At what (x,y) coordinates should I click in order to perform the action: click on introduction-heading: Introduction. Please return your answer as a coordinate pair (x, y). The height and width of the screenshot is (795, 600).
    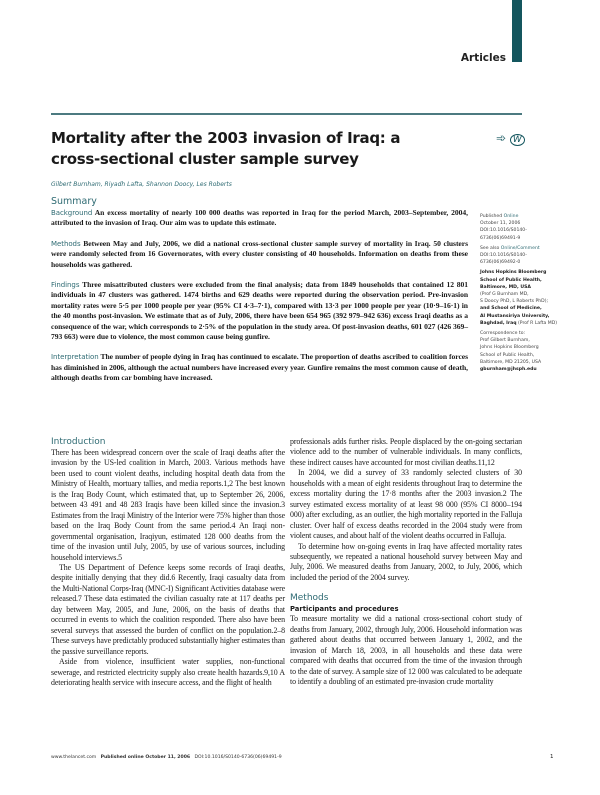
    Looking at the image, I should click on (78, 442).